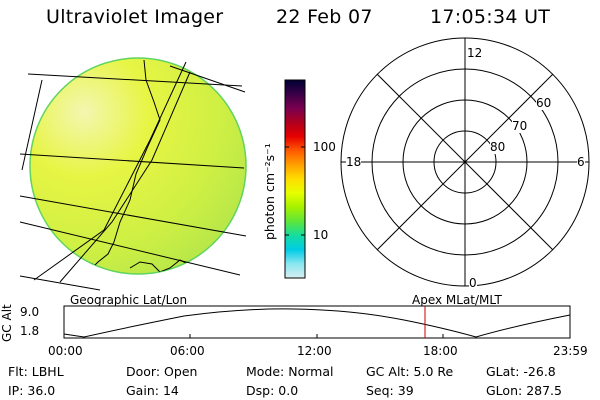 This screenshot has height=400, width=600. I want to click on altitude-xtick-0000: 00:00, so click(65, 351).